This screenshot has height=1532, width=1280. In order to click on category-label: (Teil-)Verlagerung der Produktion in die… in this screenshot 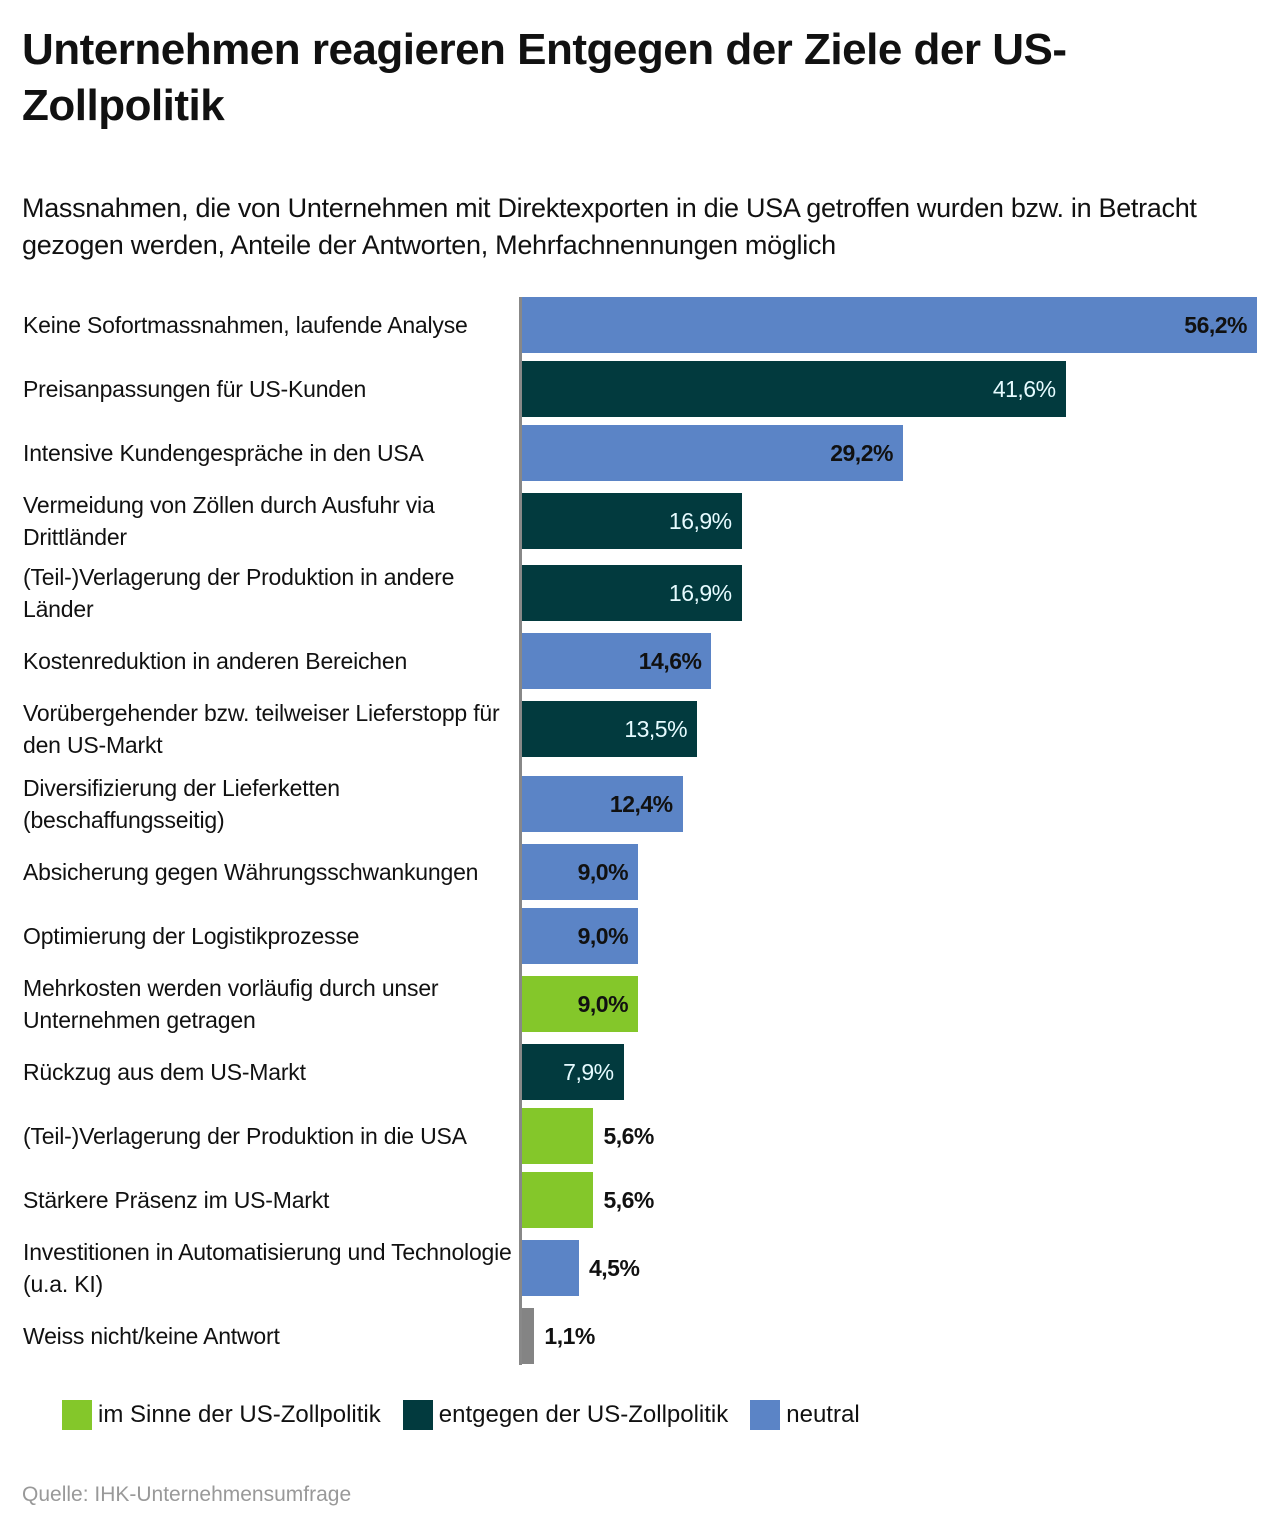, I will do `click(245, 1136)`.